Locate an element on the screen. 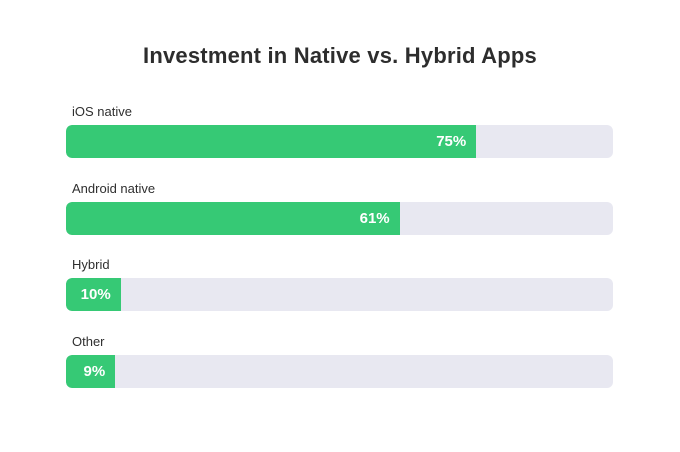  data-label: 9% is located at coordinates (94, 371).